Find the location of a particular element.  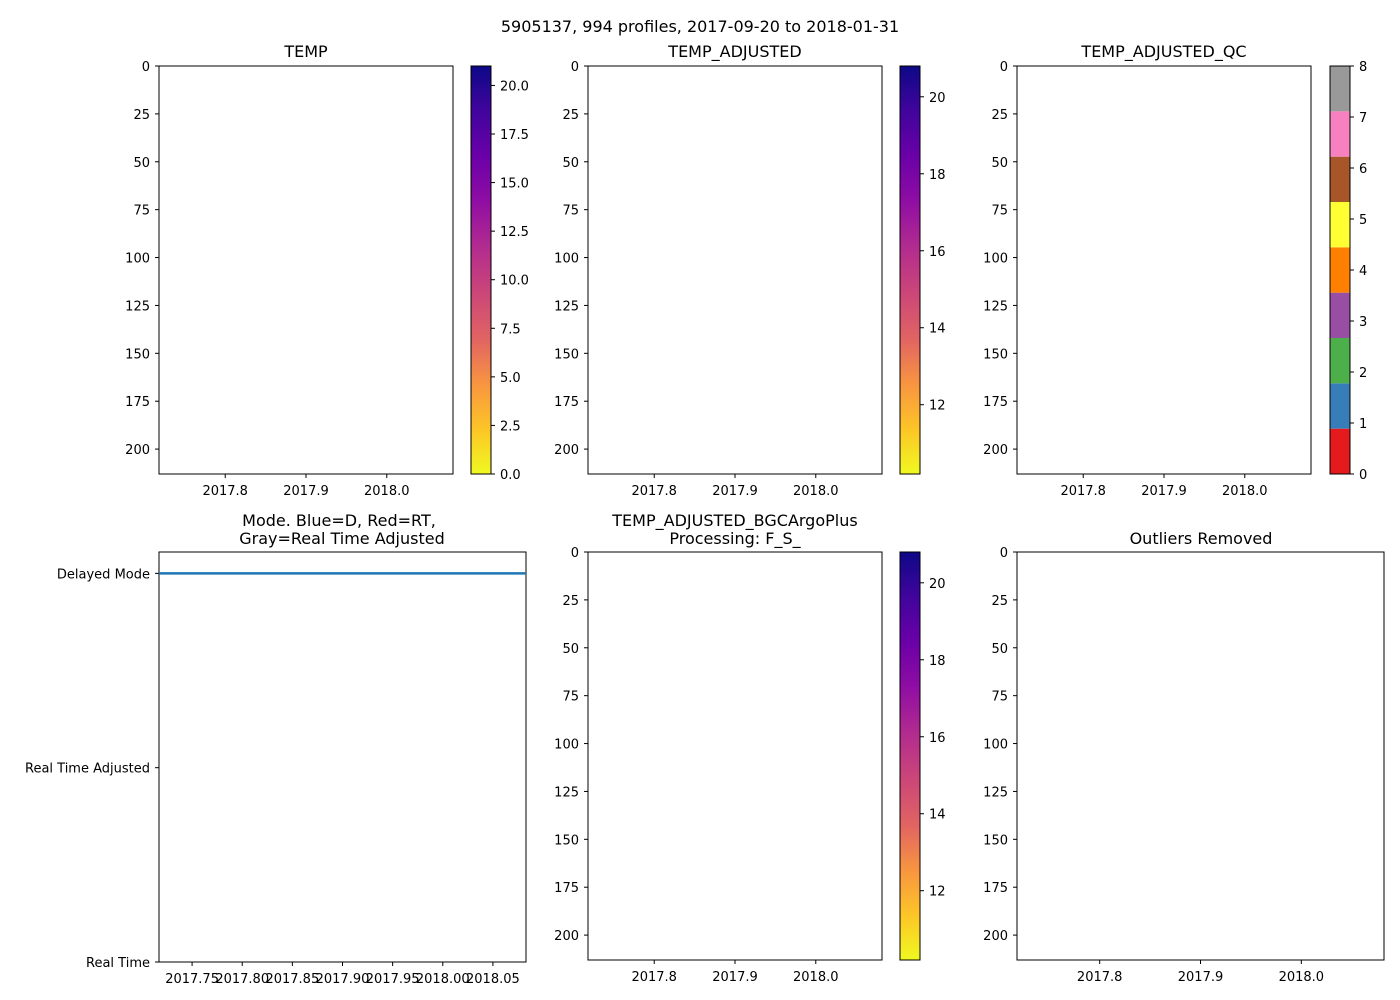

panel-temp-adjusted-qc-x-ticks: 2017.8 2017.9 2018.0 is located at coordinates (1164, 486).